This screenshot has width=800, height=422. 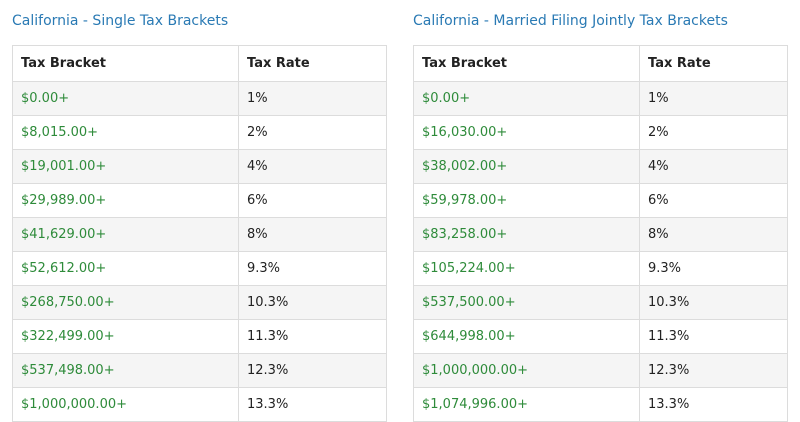 I want to click on bracket-cell: $537,500.00+, so click(x=526, y=302).